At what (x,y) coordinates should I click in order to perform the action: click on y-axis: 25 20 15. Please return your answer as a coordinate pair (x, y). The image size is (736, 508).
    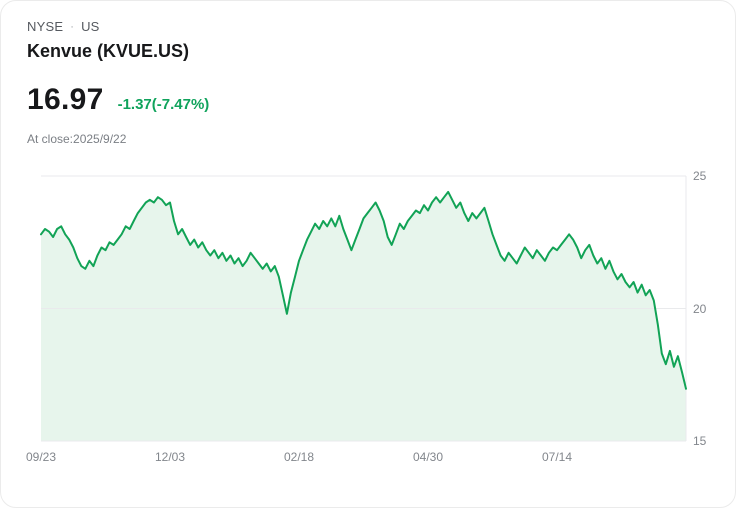
    Looking at the image, I should click on (711, 308).